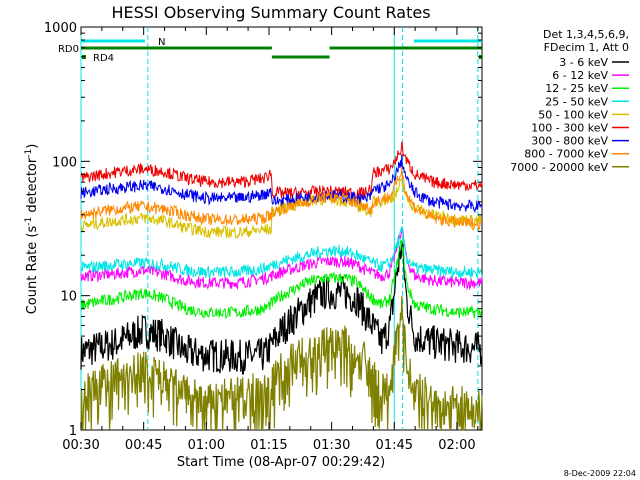 The height and width of the screenshot is (480, 640). I want to click on y-axis-label: Count Rate (s-1 detector-1), so click(32, 229).